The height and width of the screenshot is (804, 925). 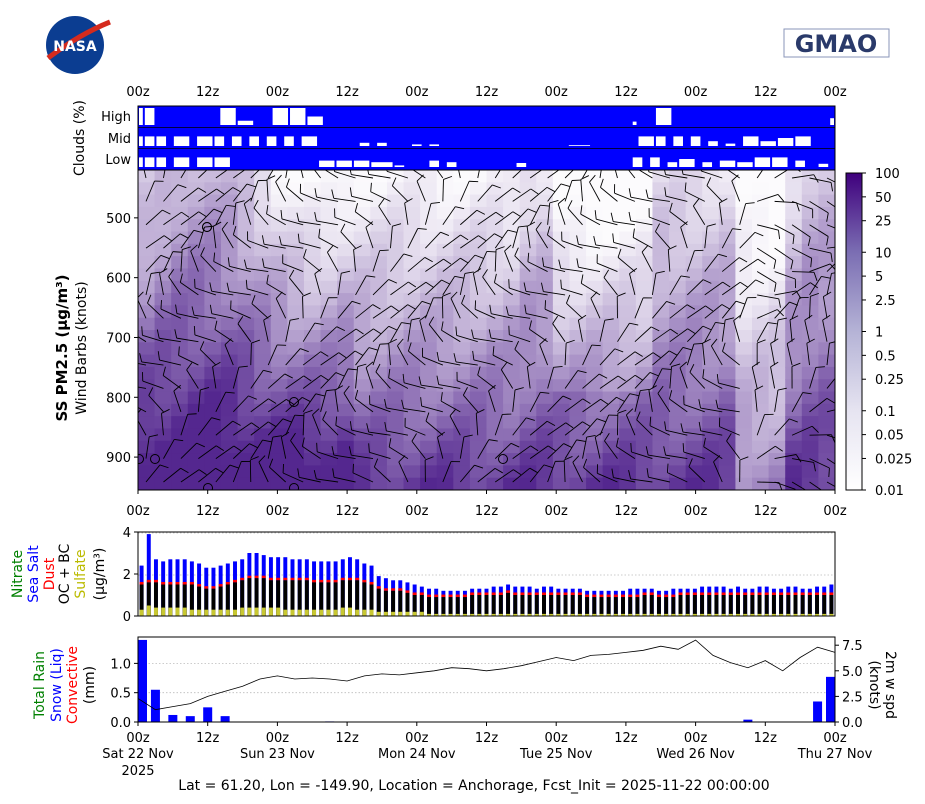 I want to click on clouds-background, so click(x=486, y=138).